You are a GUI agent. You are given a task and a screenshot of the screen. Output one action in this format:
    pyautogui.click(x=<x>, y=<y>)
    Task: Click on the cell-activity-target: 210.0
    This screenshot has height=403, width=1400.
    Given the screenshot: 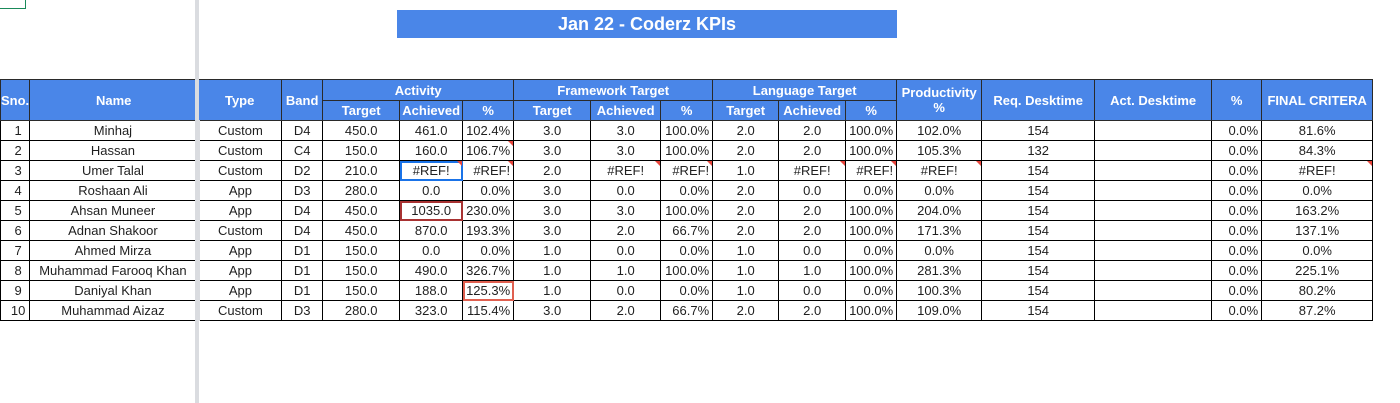 What is the action you would take?
    pyautogui.click(x=361, y=170)
    